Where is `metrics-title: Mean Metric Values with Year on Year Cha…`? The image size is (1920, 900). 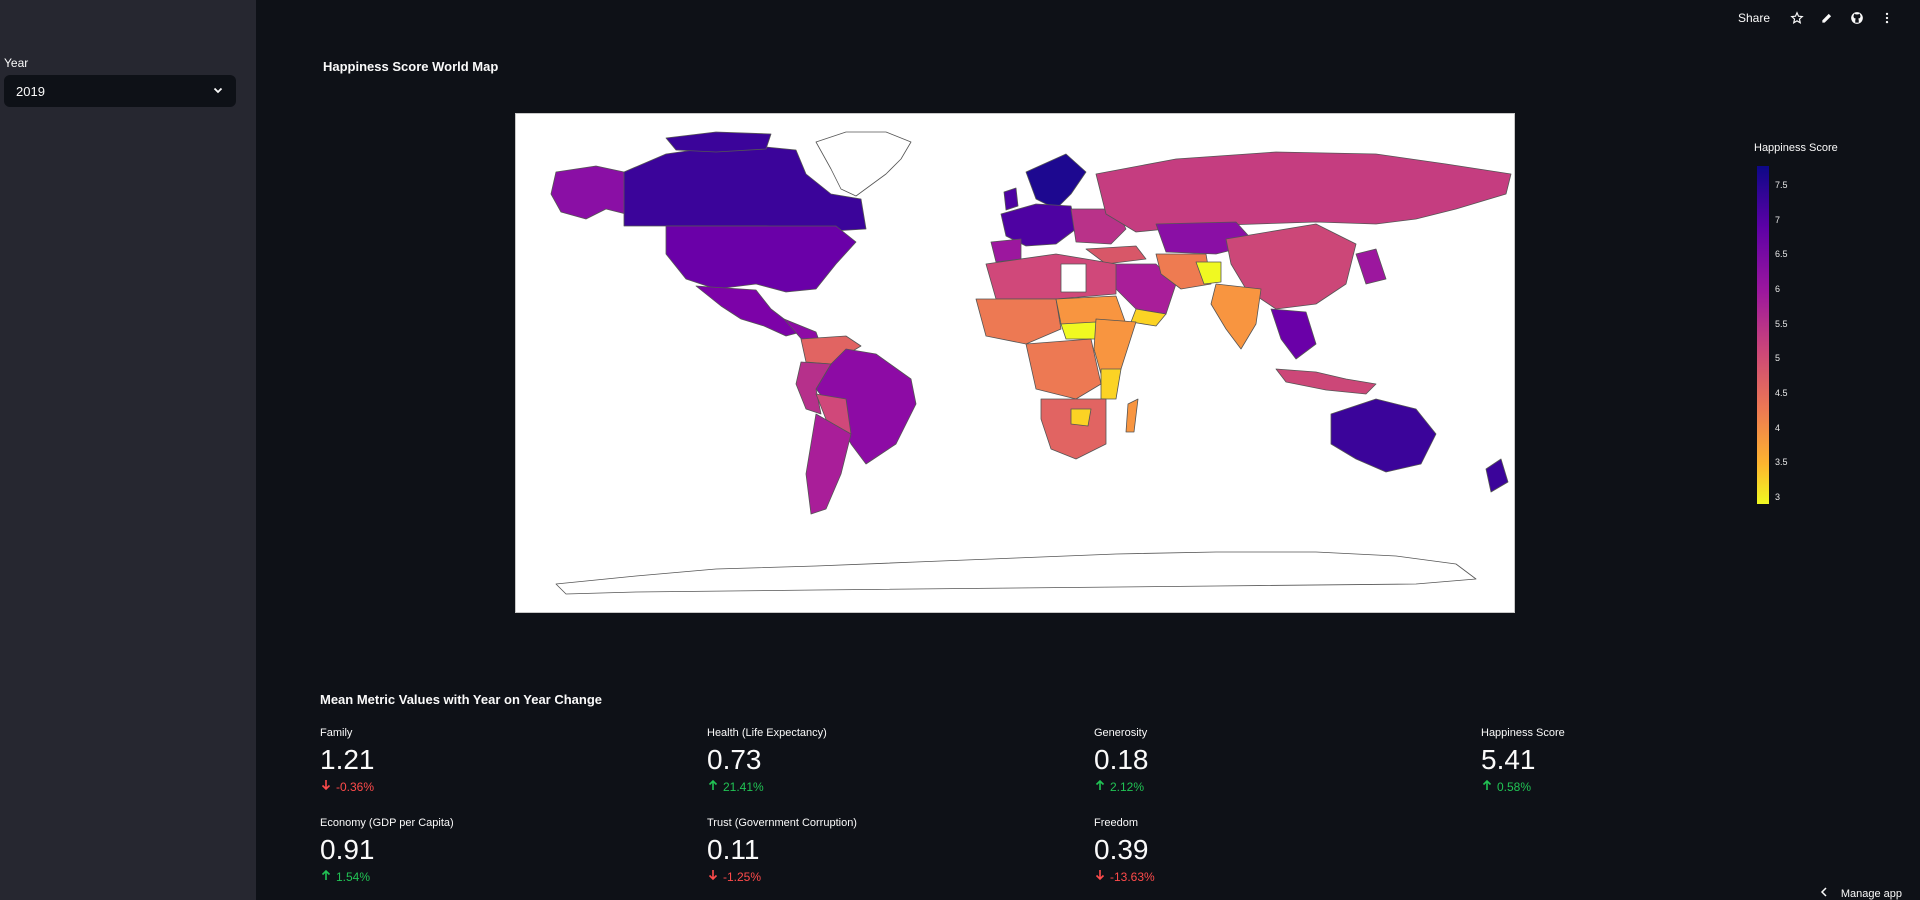 metrics-title: Mean Metric Values with Year on Year Cha… is located at coordinates (461, 699).